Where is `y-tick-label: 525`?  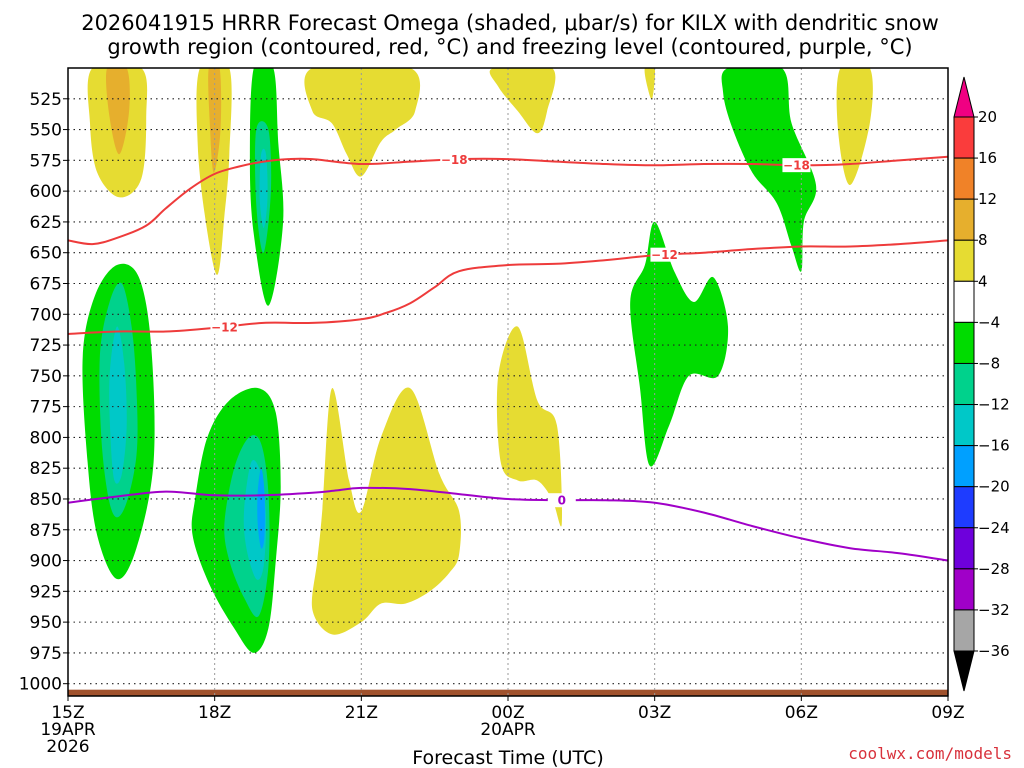
y-tick-label: 525 is located at coordinates (46, 100).